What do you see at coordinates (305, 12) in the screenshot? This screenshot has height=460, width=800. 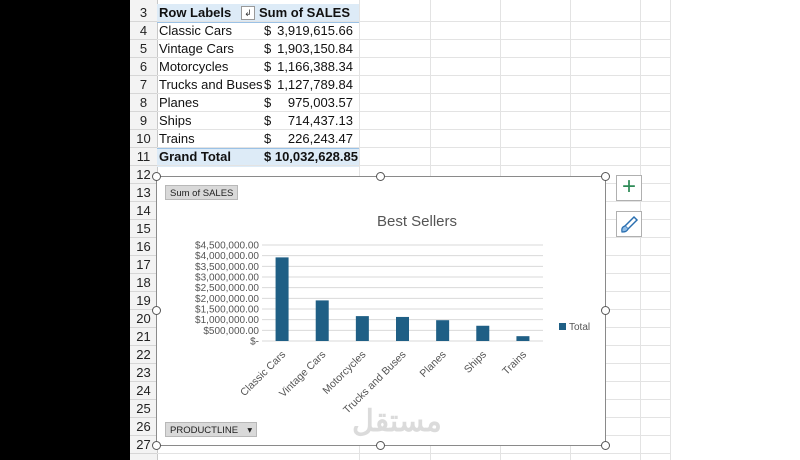 I see `pivot-value-header: Sum of SALES` at bounding box center [305, 12].